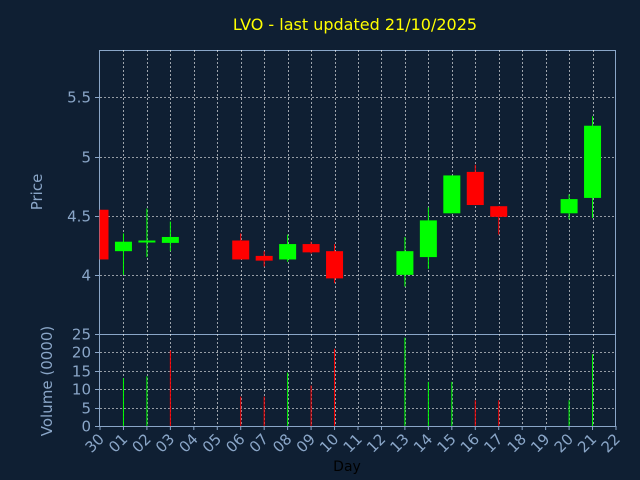 Image resolution: width=640 pixels, height=480 pixels. Describe the element at coordinates (564, 443) in the screenshot. I see `x-tick-label: 20` at that location.